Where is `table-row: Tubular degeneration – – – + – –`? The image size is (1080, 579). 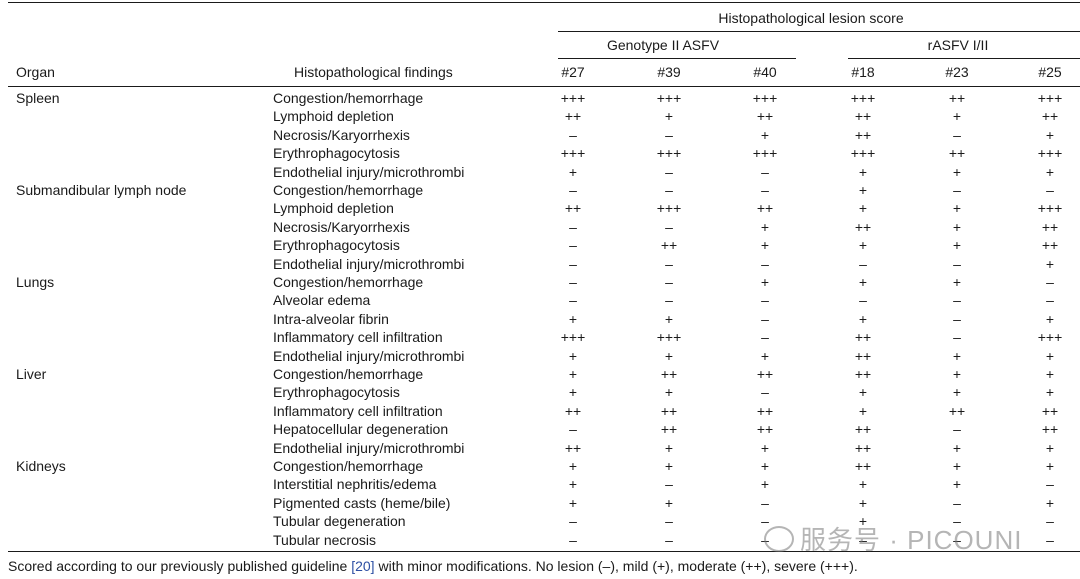
table-row: Tubular degeneration – – – + – – is located at coordinates (540, 521).